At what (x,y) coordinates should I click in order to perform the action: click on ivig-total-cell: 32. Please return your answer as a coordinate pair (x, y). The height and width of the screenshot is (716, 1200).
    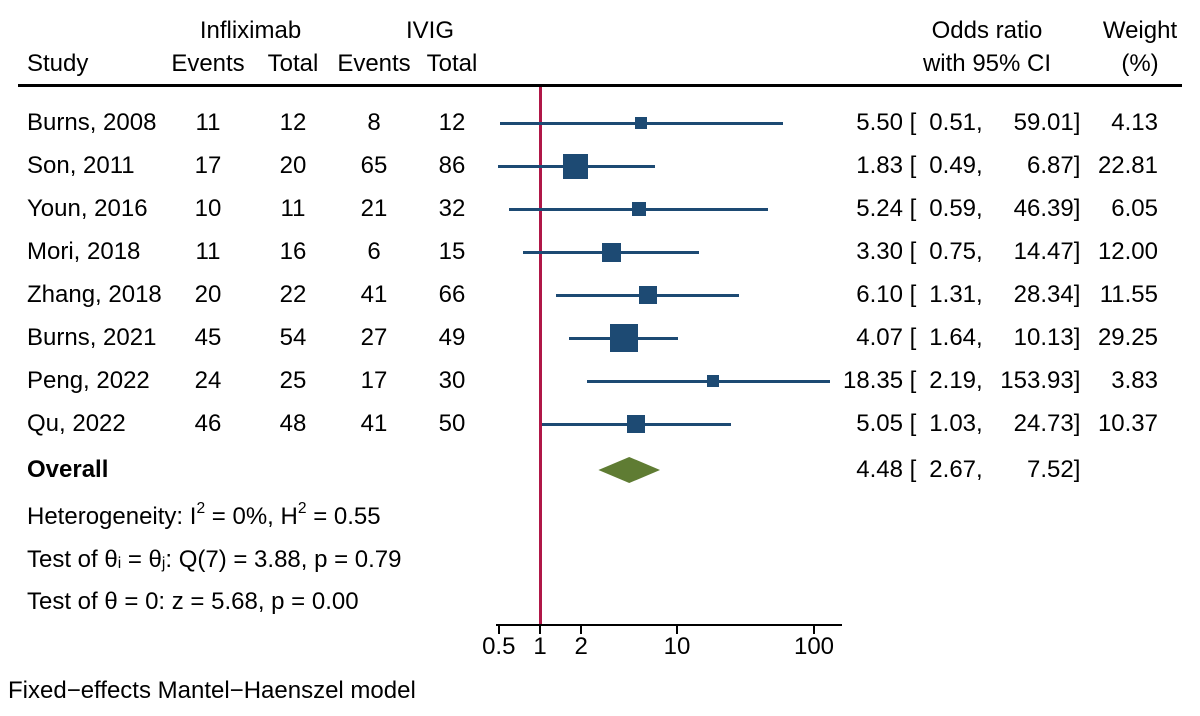
    Looking at the image, I should click on (452, 208).